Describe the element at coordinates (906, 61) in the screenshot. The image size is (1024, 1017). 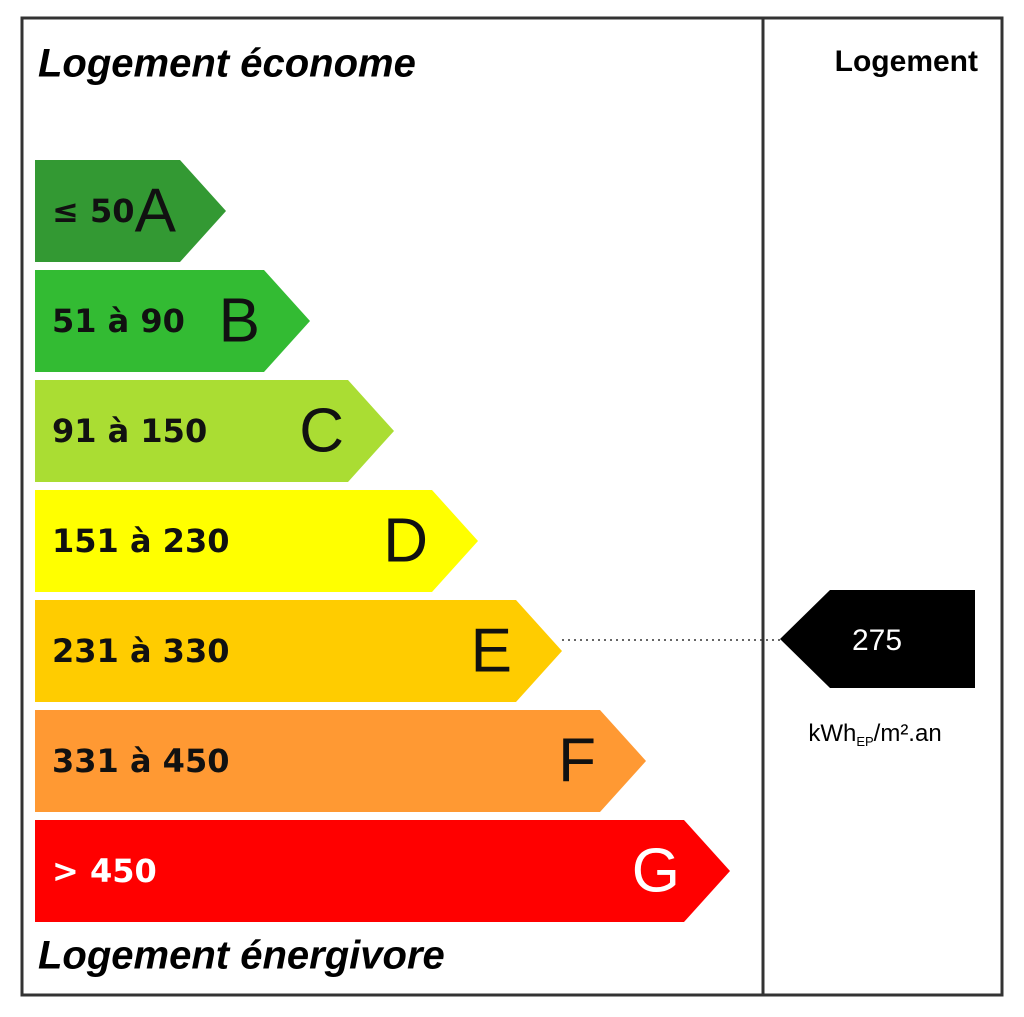
I see `column-header: Logement` at that location.